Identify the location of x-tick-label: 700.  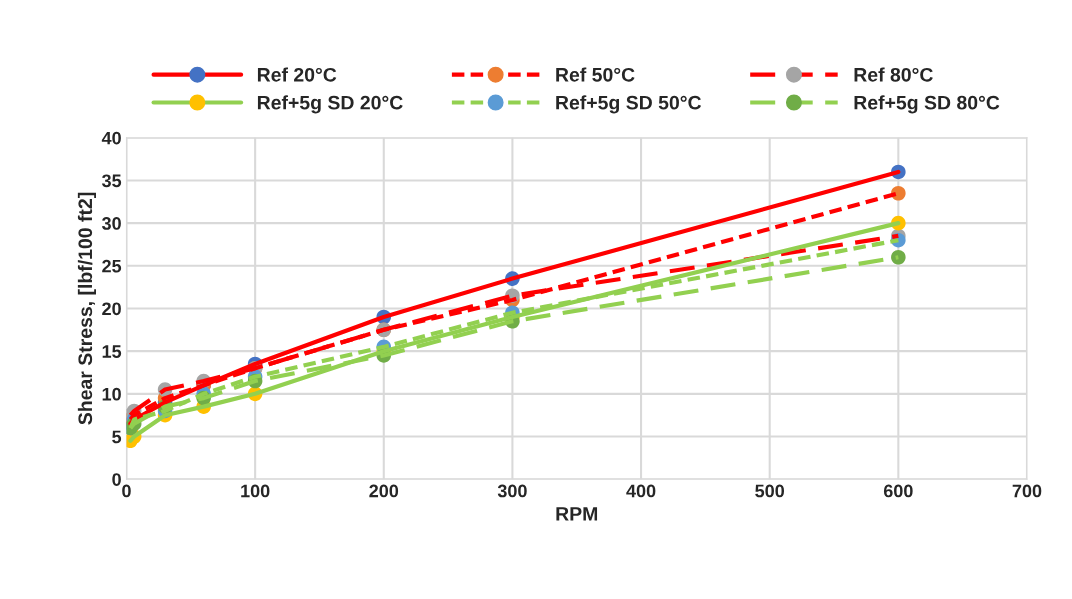
(1027, 491).